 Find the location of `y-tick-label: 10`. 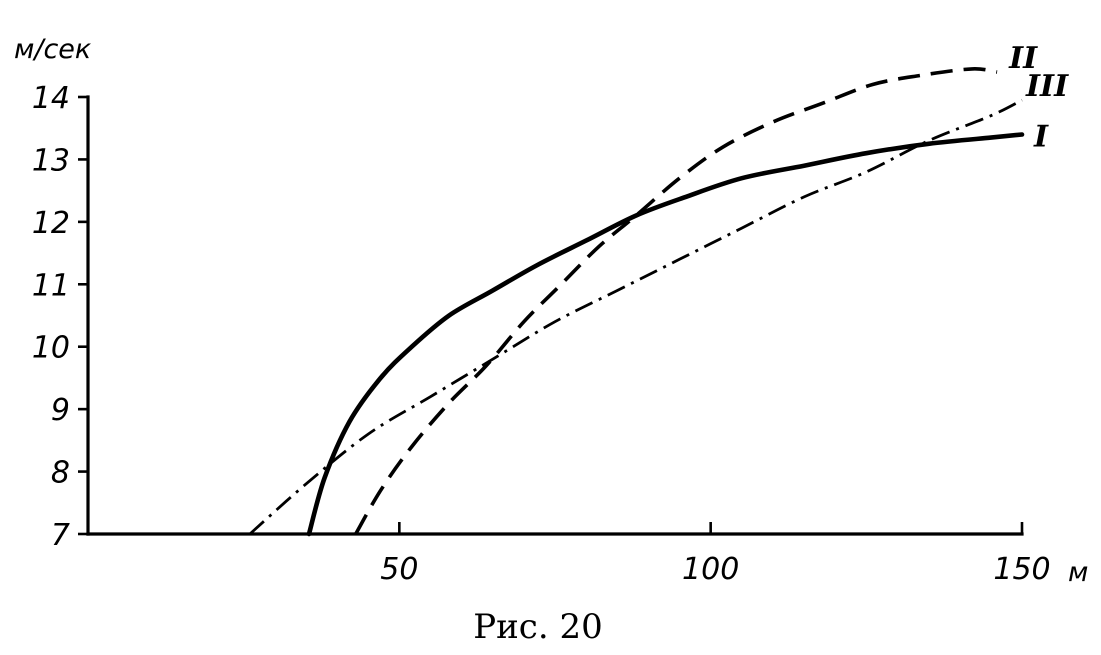

y-tick-label: 10 is located at coordinates (51, 348).